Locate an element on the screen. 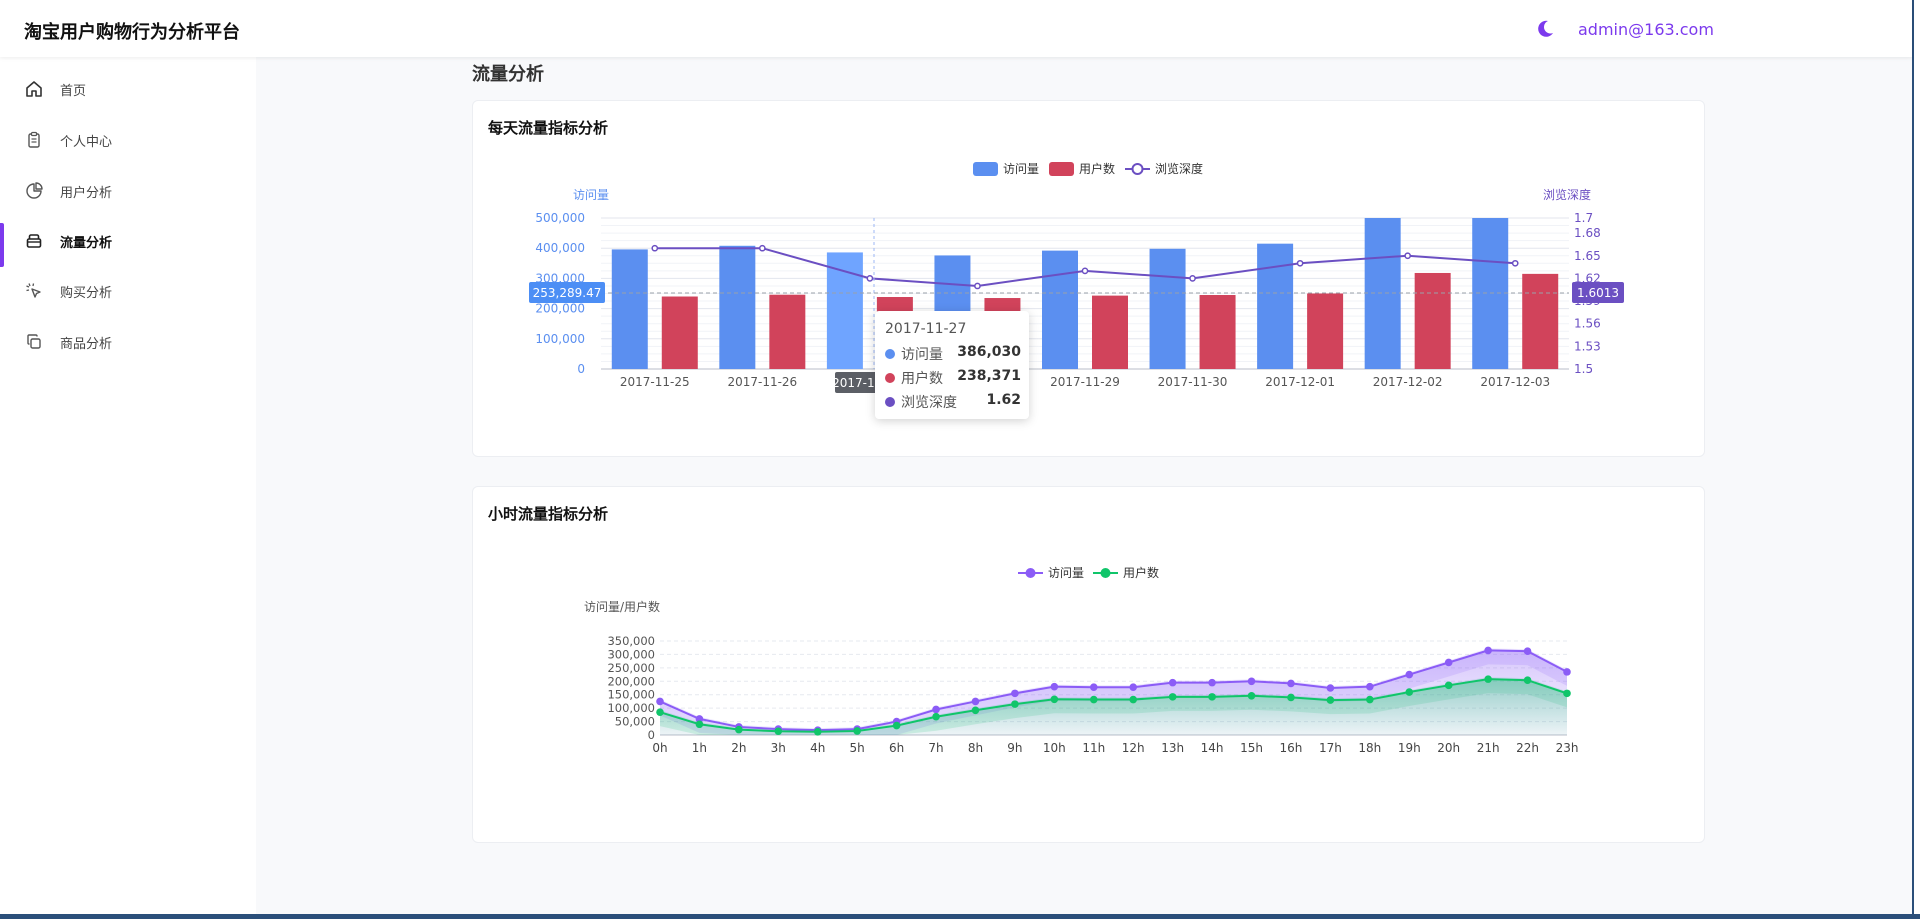 The image size is (1920, 919). y2-axis-label: 浏览深度 is located at coordinates (1567, 194).